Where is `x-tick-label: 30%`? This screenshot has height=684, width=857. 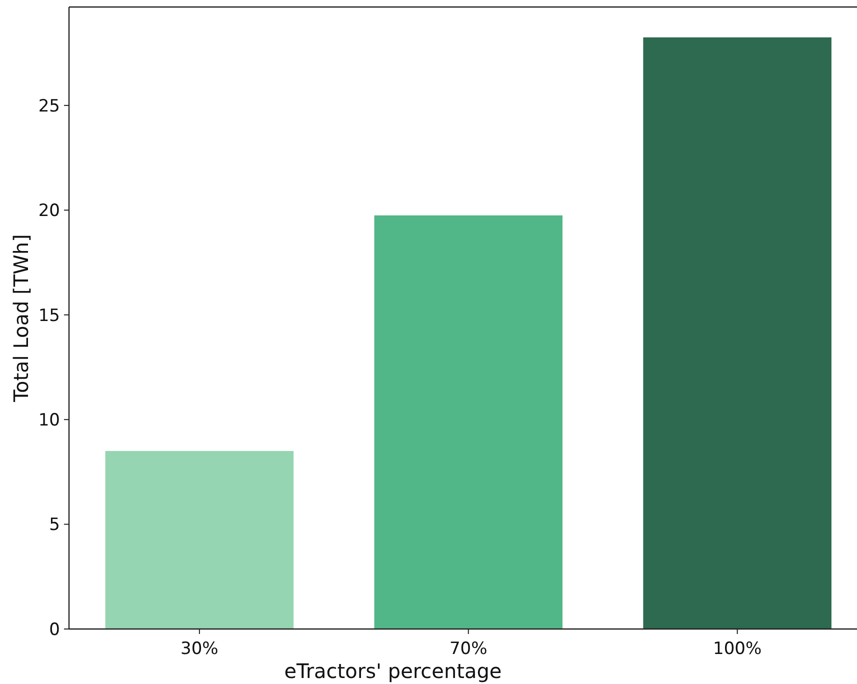 x-tick-label: 30% is located at coordinates (199, 649).